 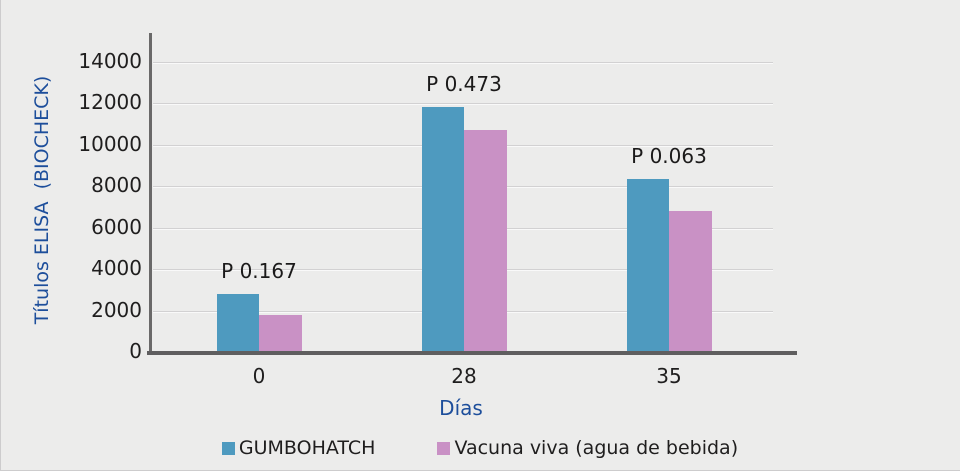 I want to click on y-tick-label-8000: 8000, so click(x=116, y=185).